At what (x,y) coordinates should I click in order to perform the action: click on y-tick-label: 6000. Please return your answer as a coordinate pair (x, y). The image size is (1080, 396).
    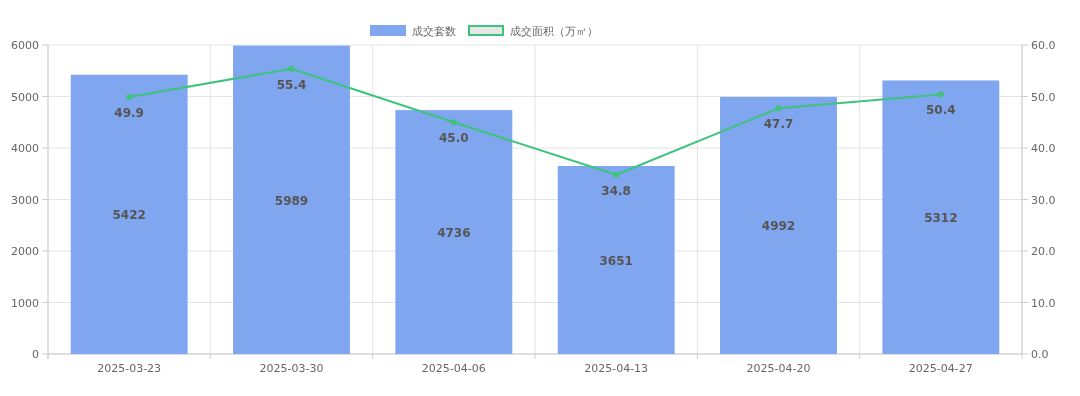
    Looking at the image, I should click on (25, 45).